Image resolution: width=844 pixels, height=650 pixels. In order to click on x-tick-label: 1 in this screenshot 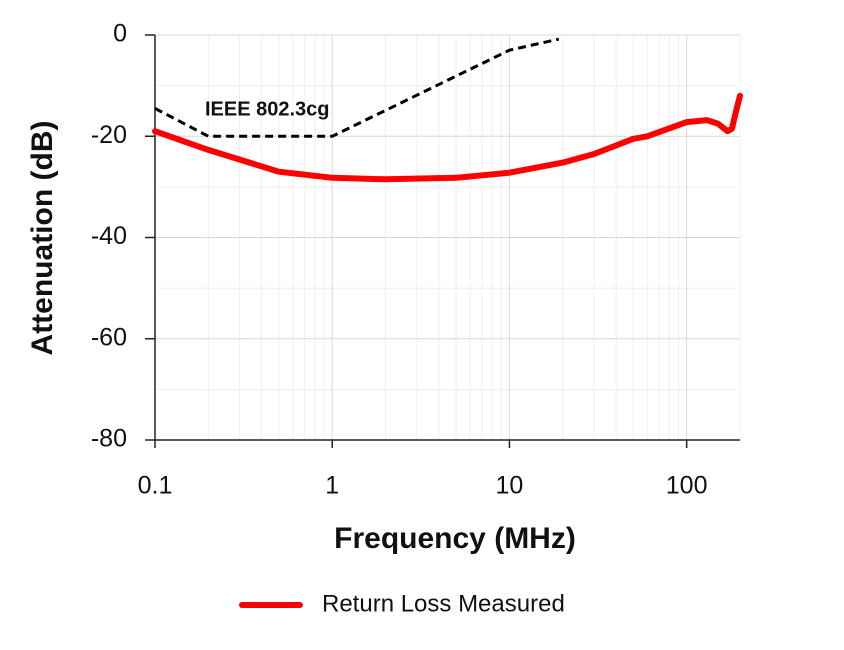, I will do `click(332, 486)`.